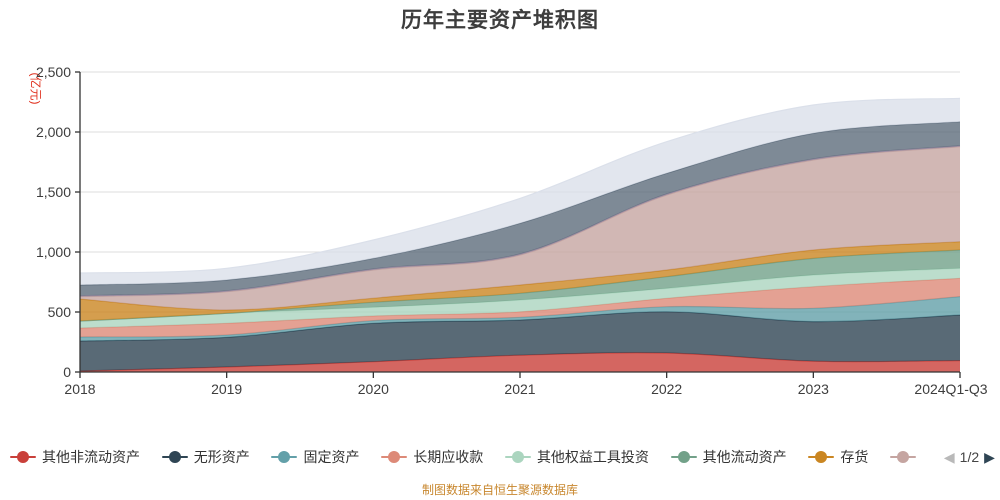 The height and width of the screenshot is (500, 1000). Describe the element at coordinates (226, 389) in the screenshot. I see `x-tick-label: 2019` at that location.